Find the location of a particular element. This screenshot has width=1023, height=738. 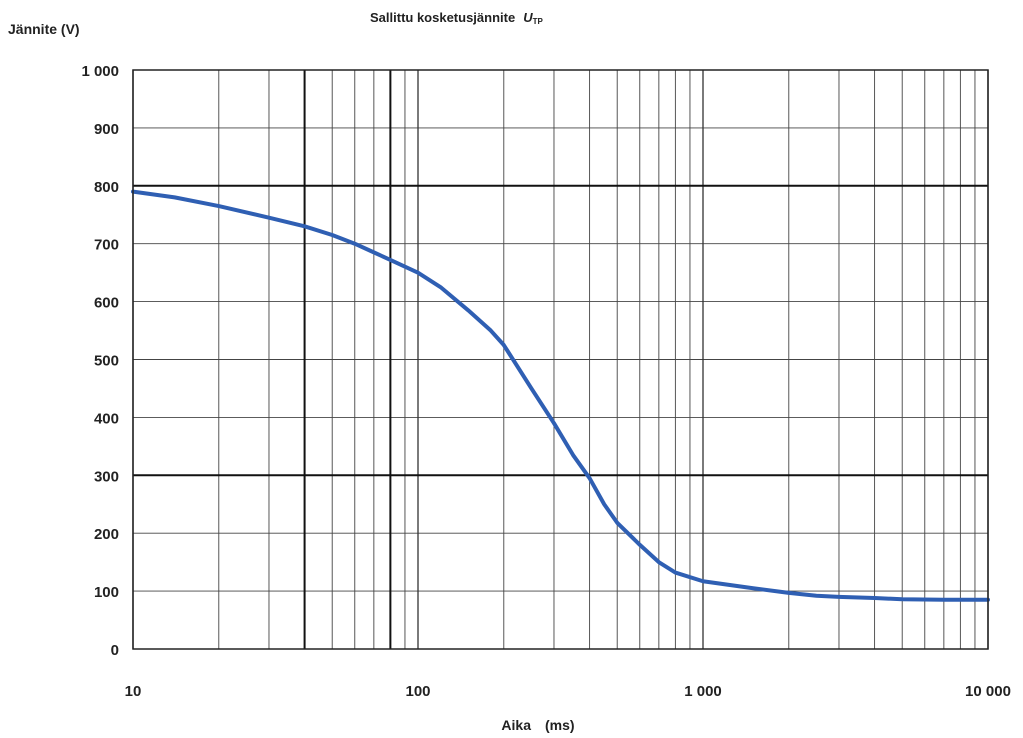

y-tick-label: 300 is located at coordinates (106, 476).